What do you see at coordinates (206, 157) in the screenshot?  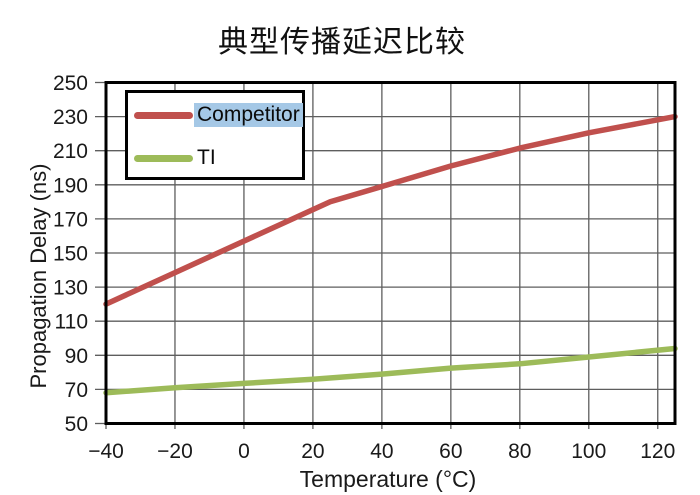 I see `legend-label-ti: TI` at bounding box center [206, 157].